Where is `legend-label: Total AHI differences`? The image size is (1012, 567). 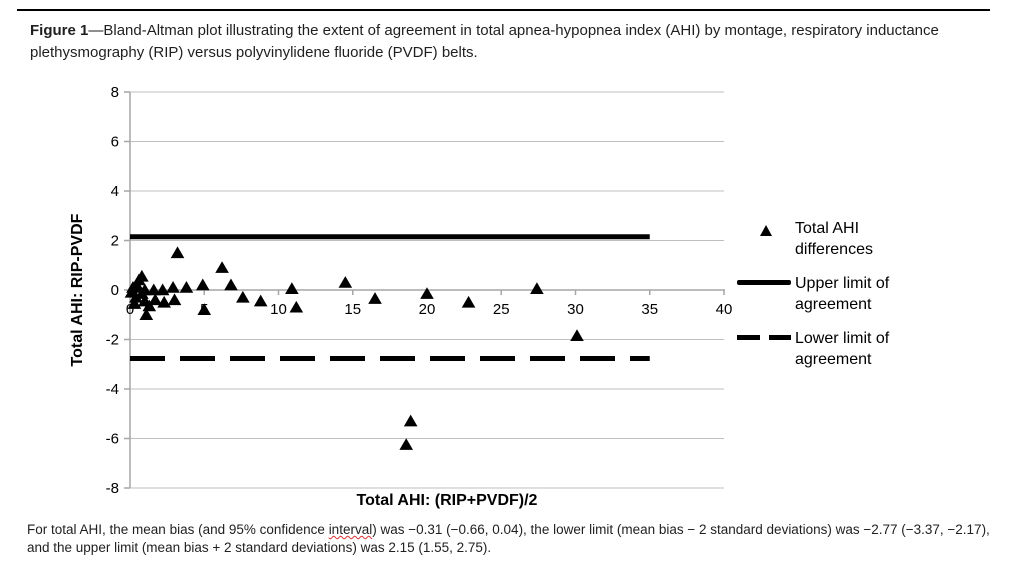 legend-label: Total AHI differences is located at coordinates (834, 239).